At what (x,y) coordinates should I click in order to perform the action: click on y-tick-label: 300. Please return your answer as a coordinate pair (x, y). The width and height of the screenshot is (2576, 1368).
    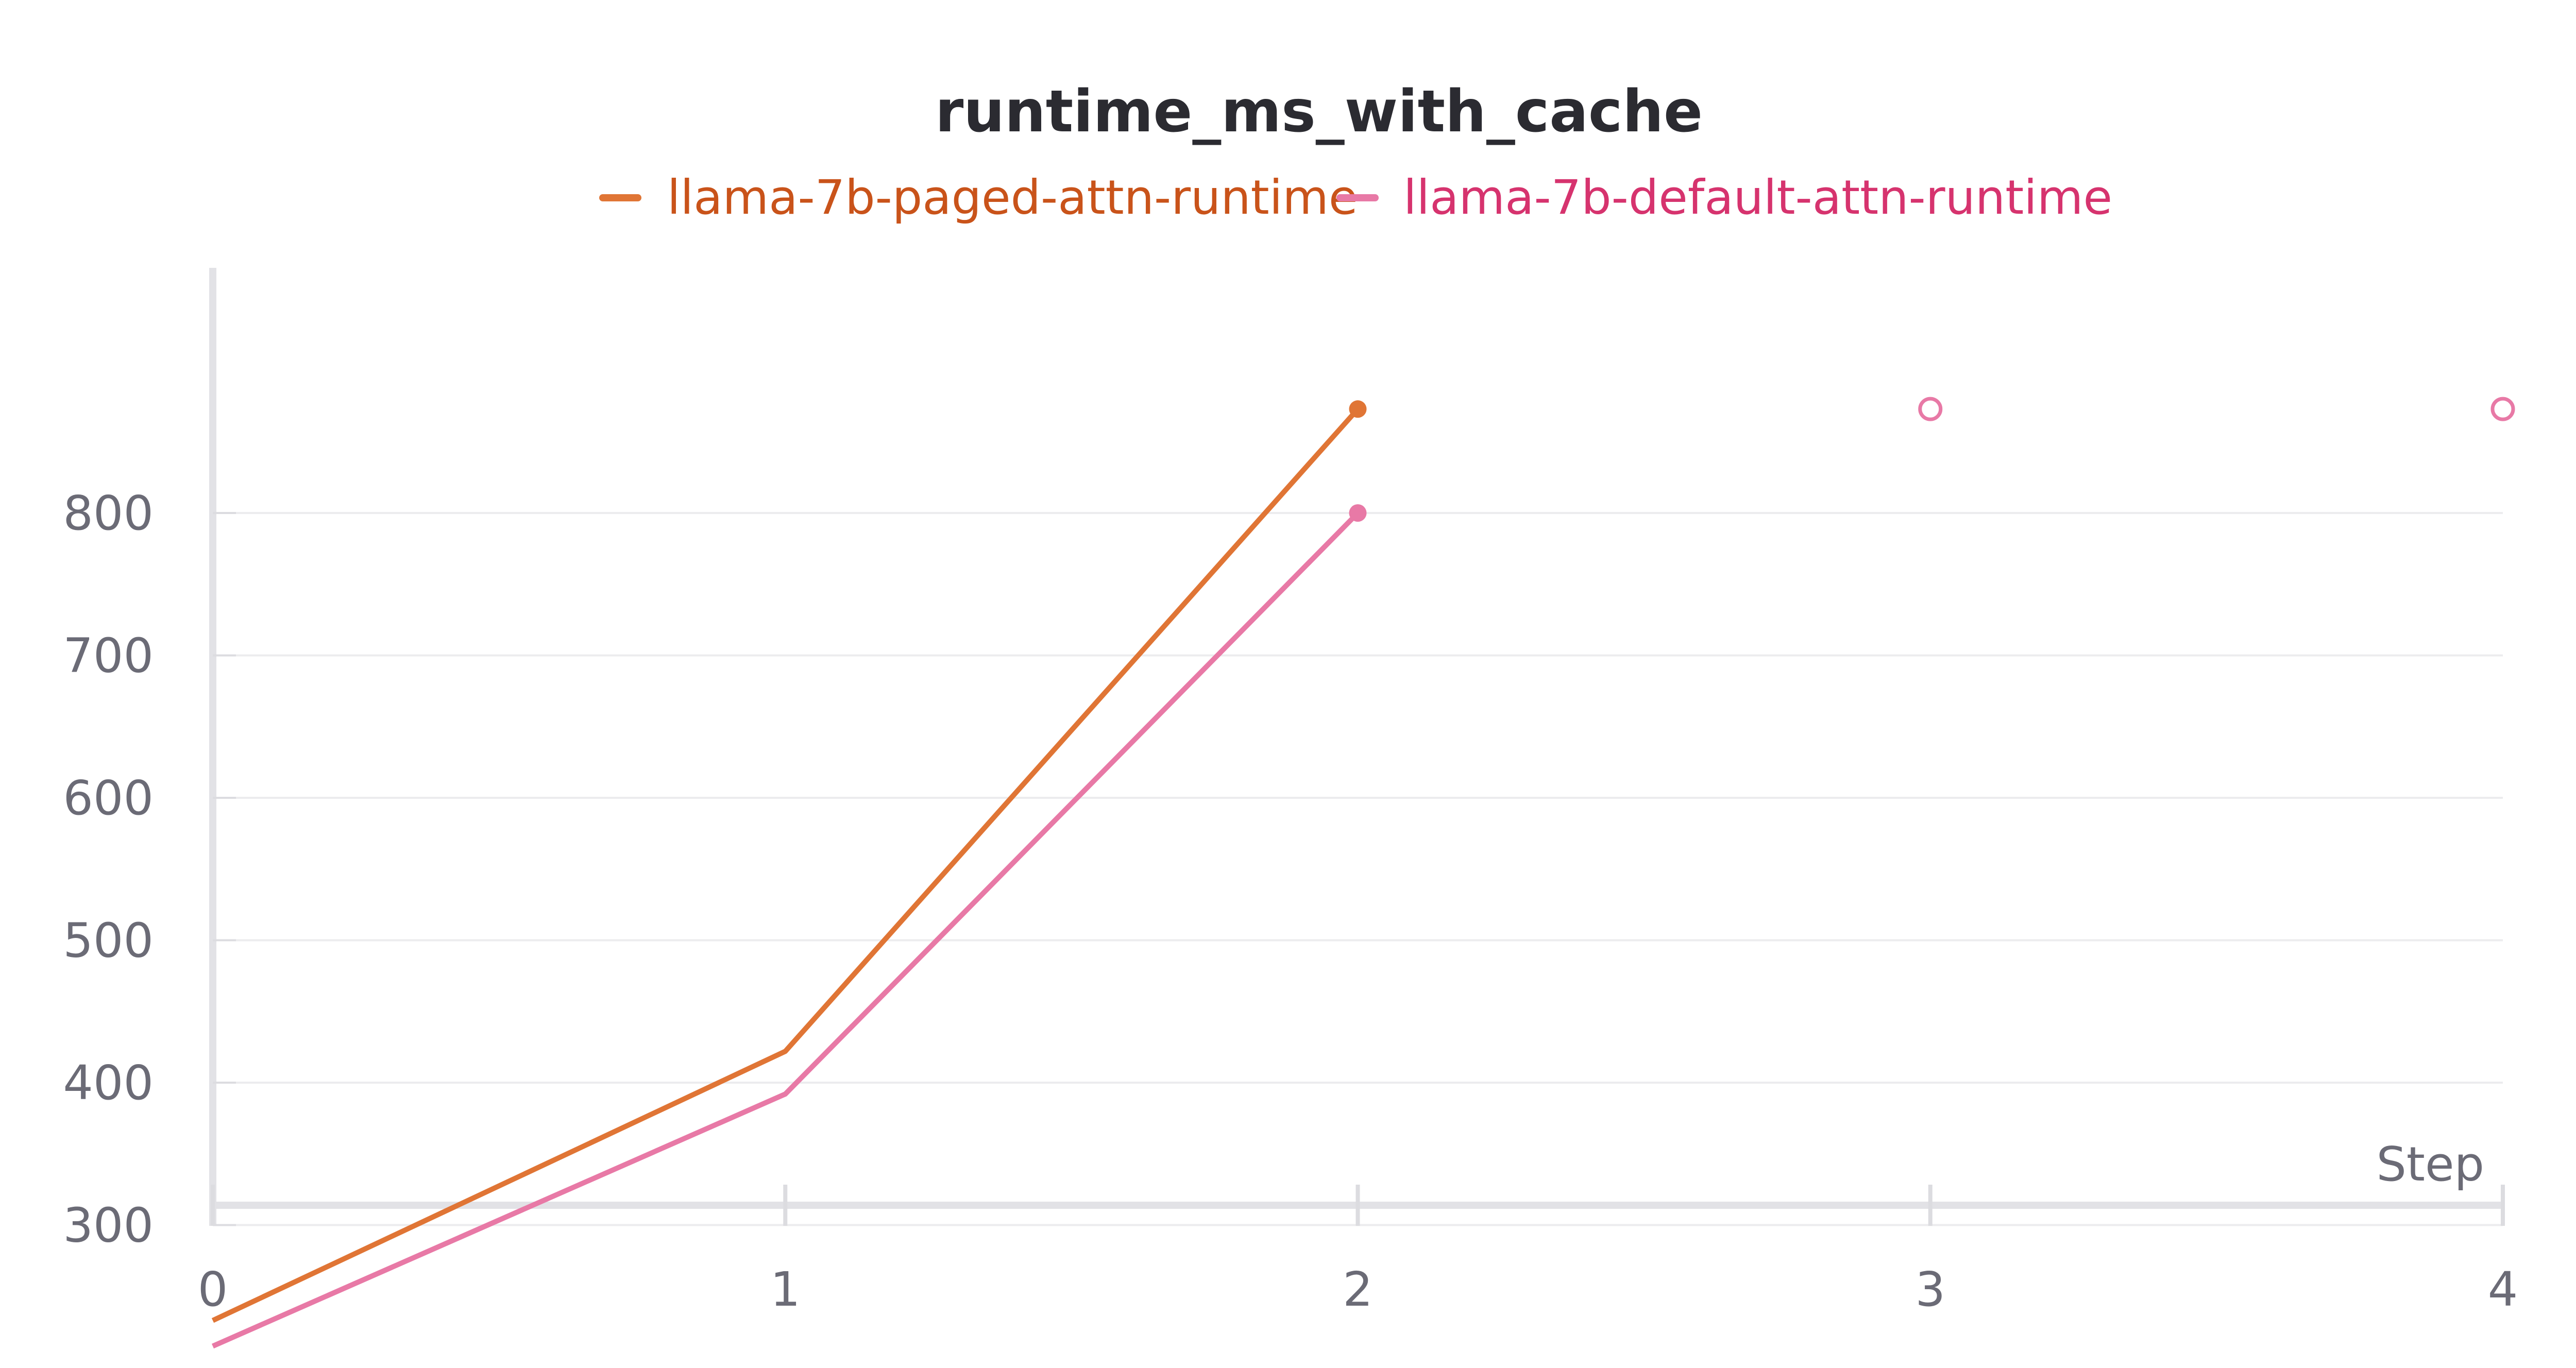
    Looking at the image, I should click on (108, 1225).